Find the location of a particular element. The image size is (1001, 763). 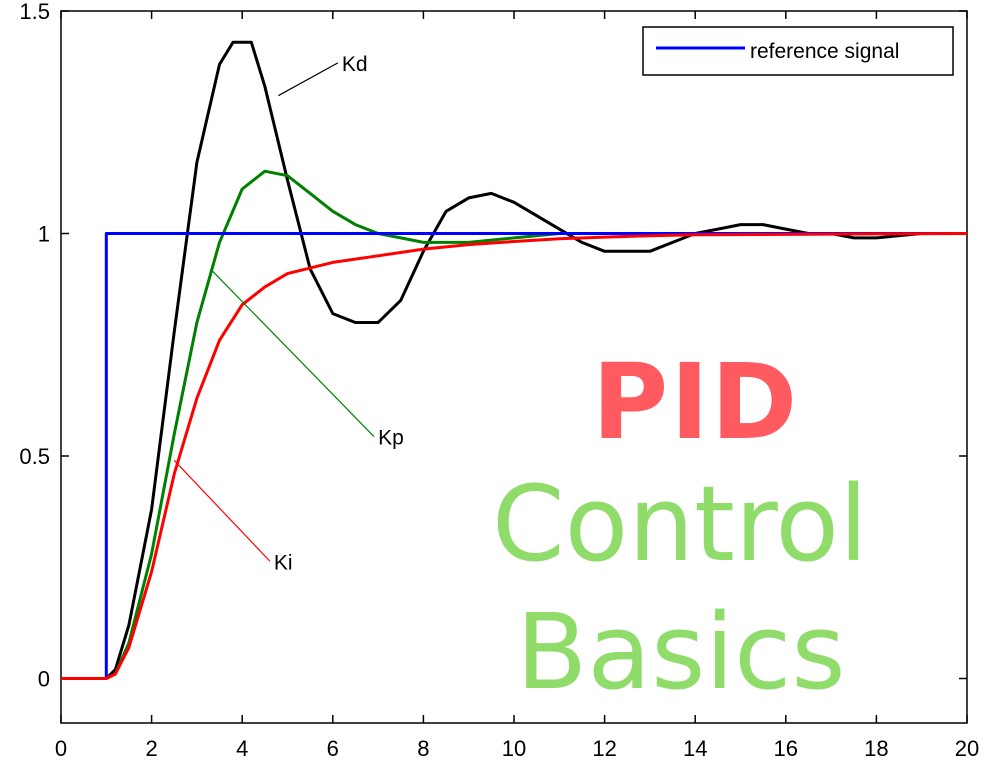

legend-box is located at coordinates (798, 51).